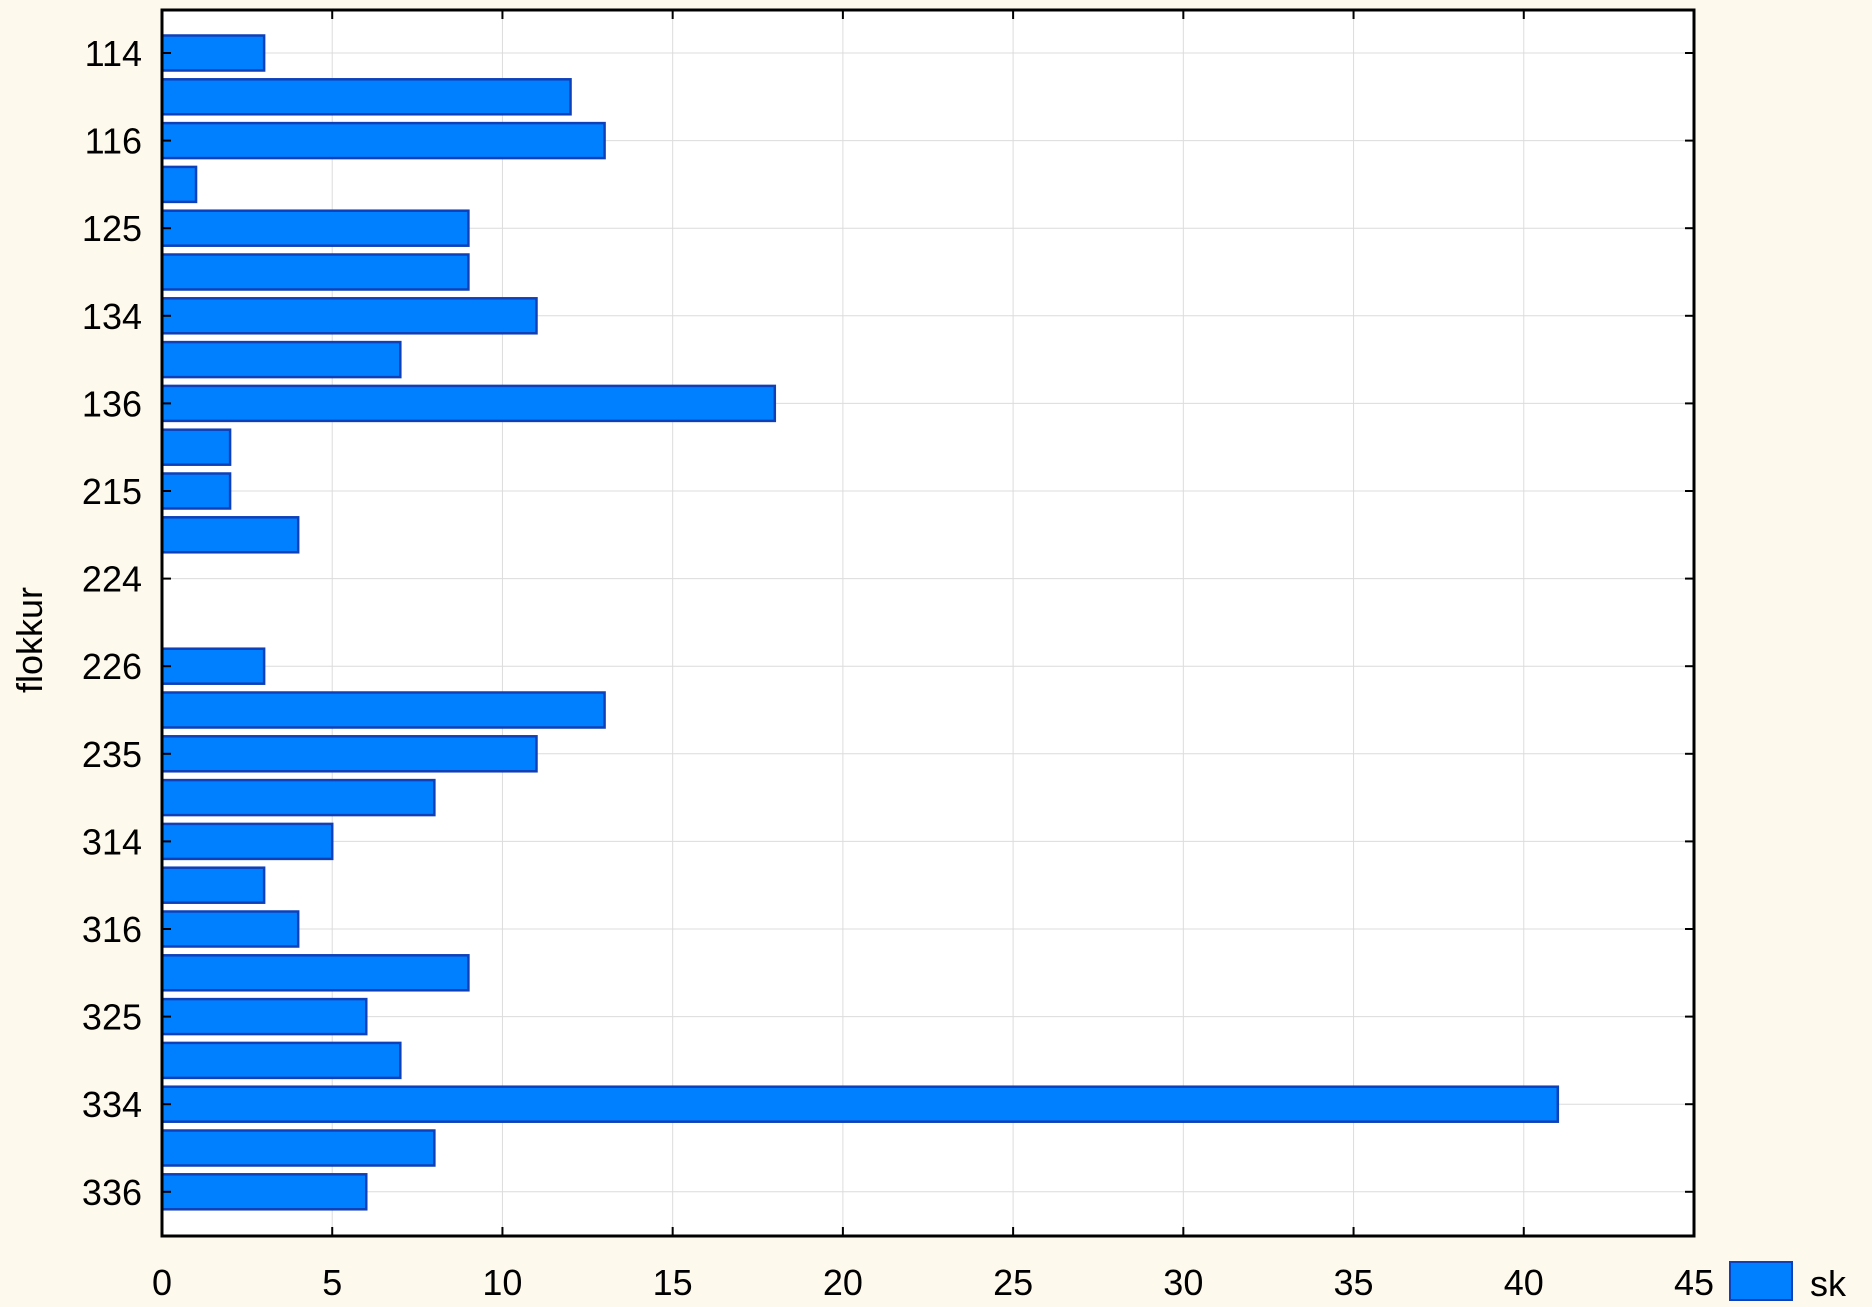 This screenshot has height=1307, width=1872. I want to click on x-tick-label: 40, so click(1524, 1282).